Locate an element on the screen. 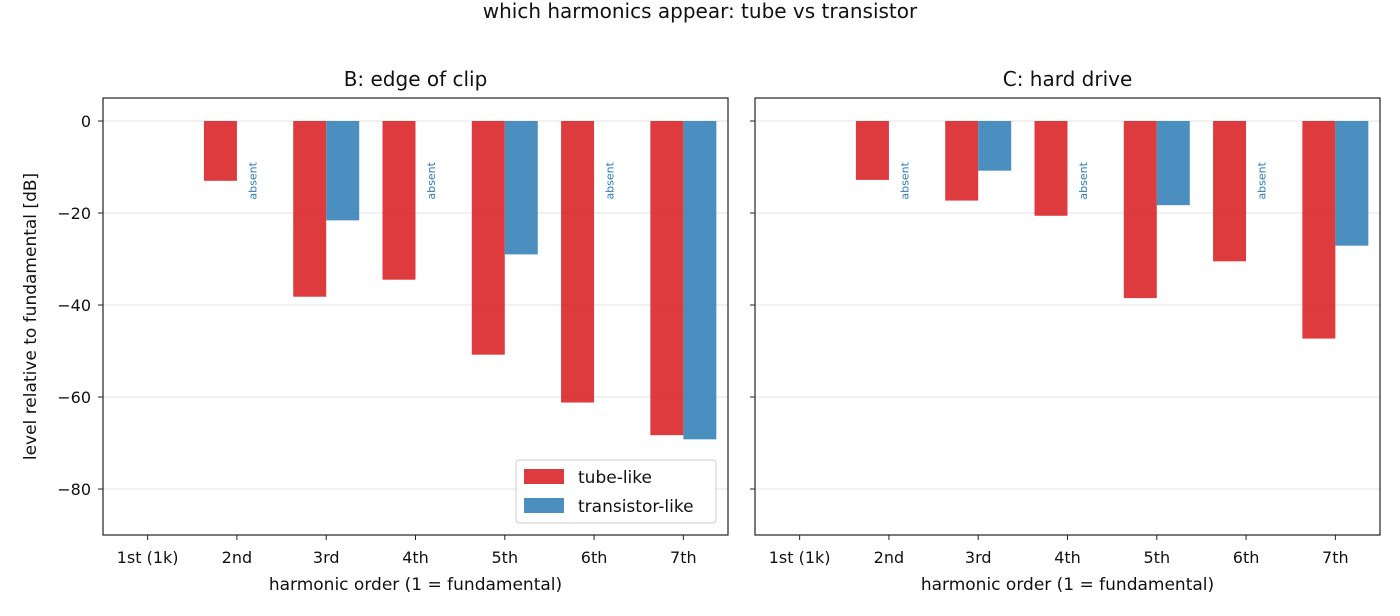 Image resolution: width=1400 pixels, height=616 pixels. chart-1-title: C: hard drive is located at coordinates (1068, 79).